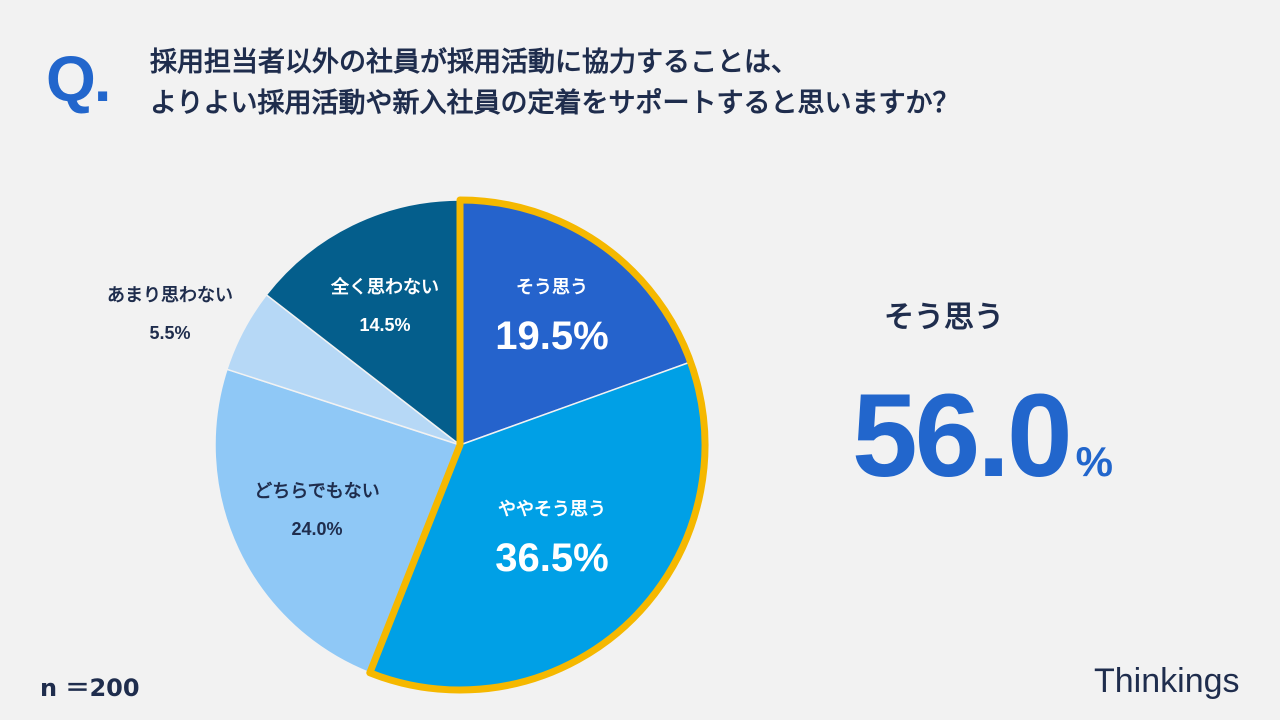 The width and height of the screenshot is (1280, 720). Describe the element at coordinates (551, 558) in the screenshot. I see `slice-value-label: 36.5%` at that location.